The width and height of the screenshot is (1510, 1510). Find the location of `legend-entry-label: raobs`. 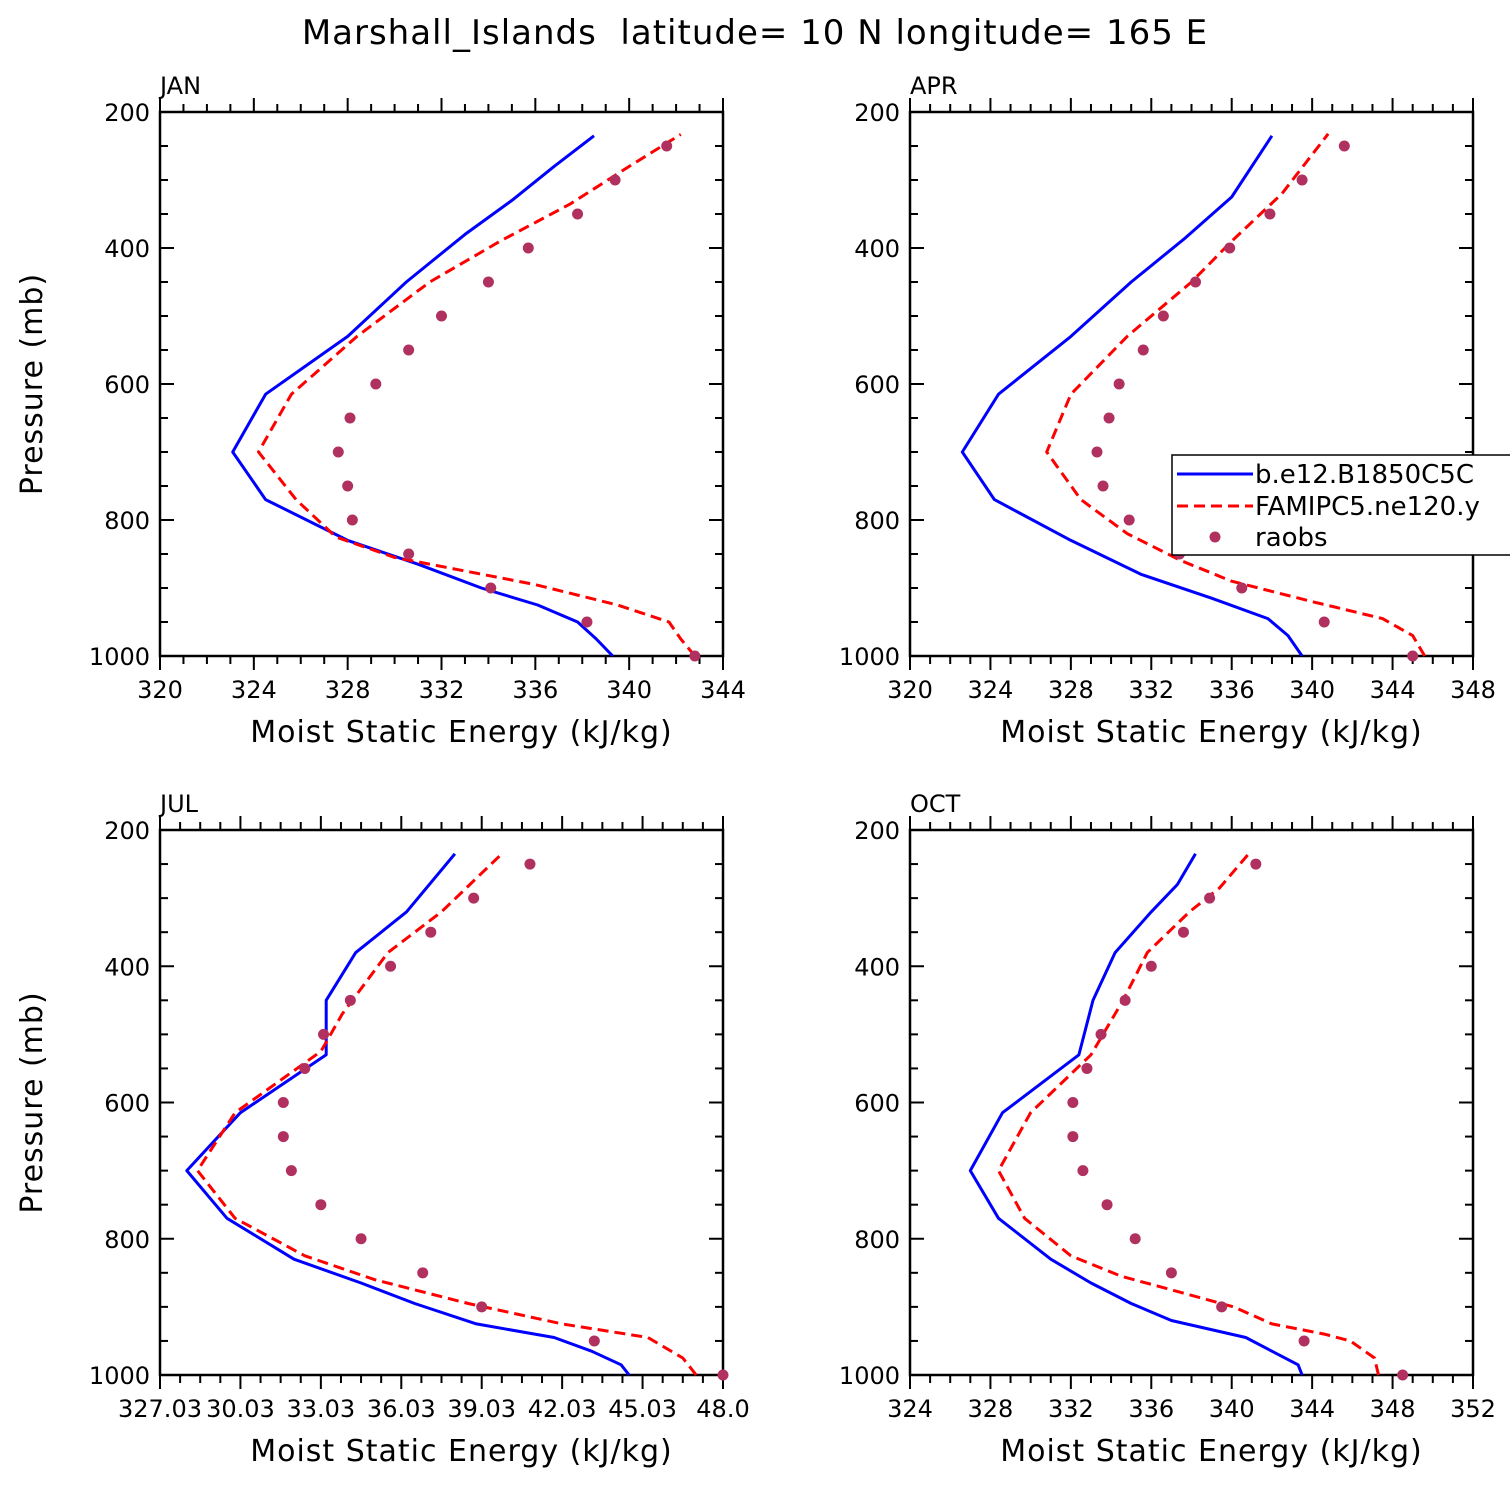

legend-entry-label: raobs is located at coordinates (1291, 538).